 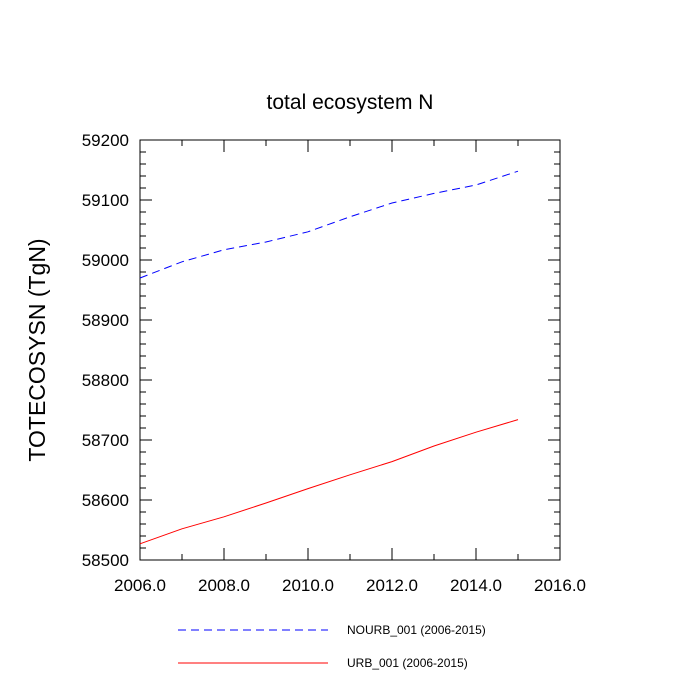 I want to click on y-tick-labels: 58500 58600 58700 58800 58900 59000 59100 59200, so click(x=105, y=350).